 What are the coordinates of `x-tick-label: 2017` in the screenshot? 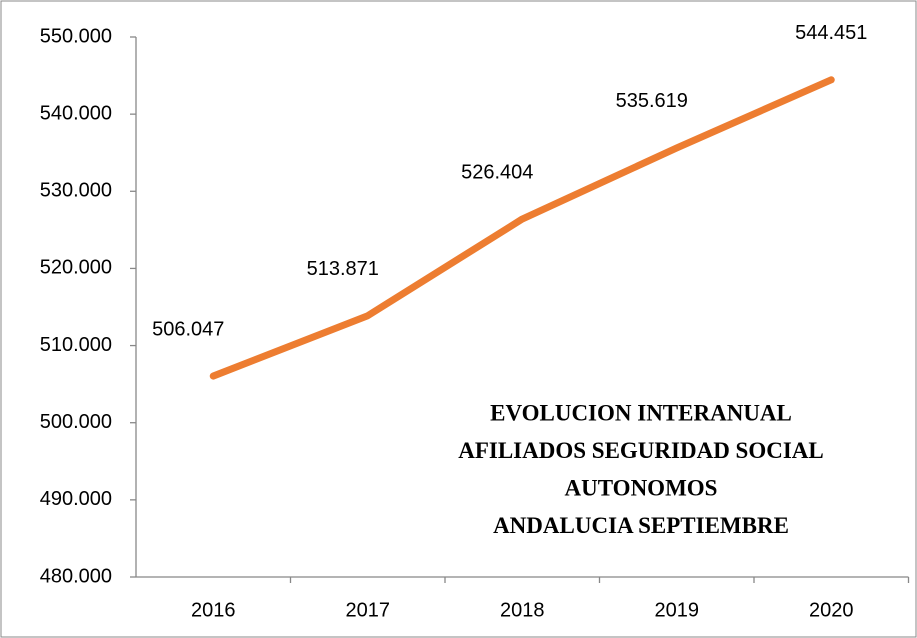 It's located at (368, 610).